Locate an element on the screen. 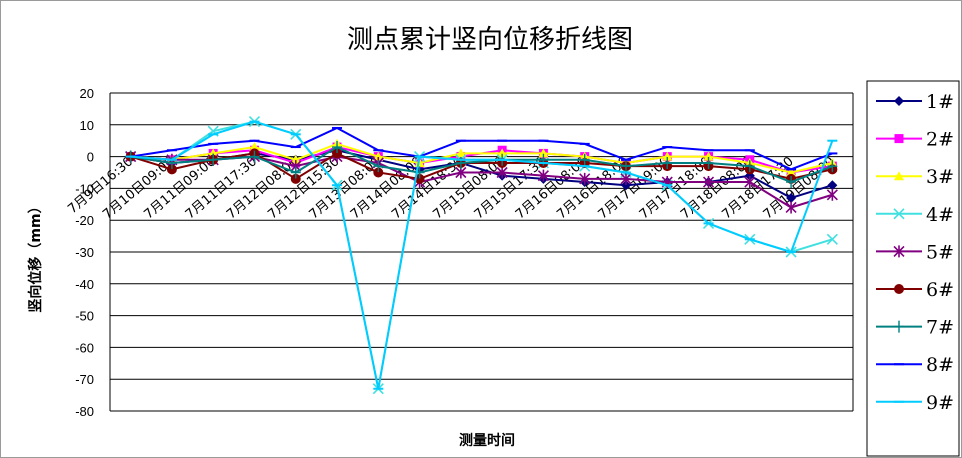 Image resolution: width=962 pixels, height=458 pixels. legend-entry: 4# is located at coordinates (915, 215).